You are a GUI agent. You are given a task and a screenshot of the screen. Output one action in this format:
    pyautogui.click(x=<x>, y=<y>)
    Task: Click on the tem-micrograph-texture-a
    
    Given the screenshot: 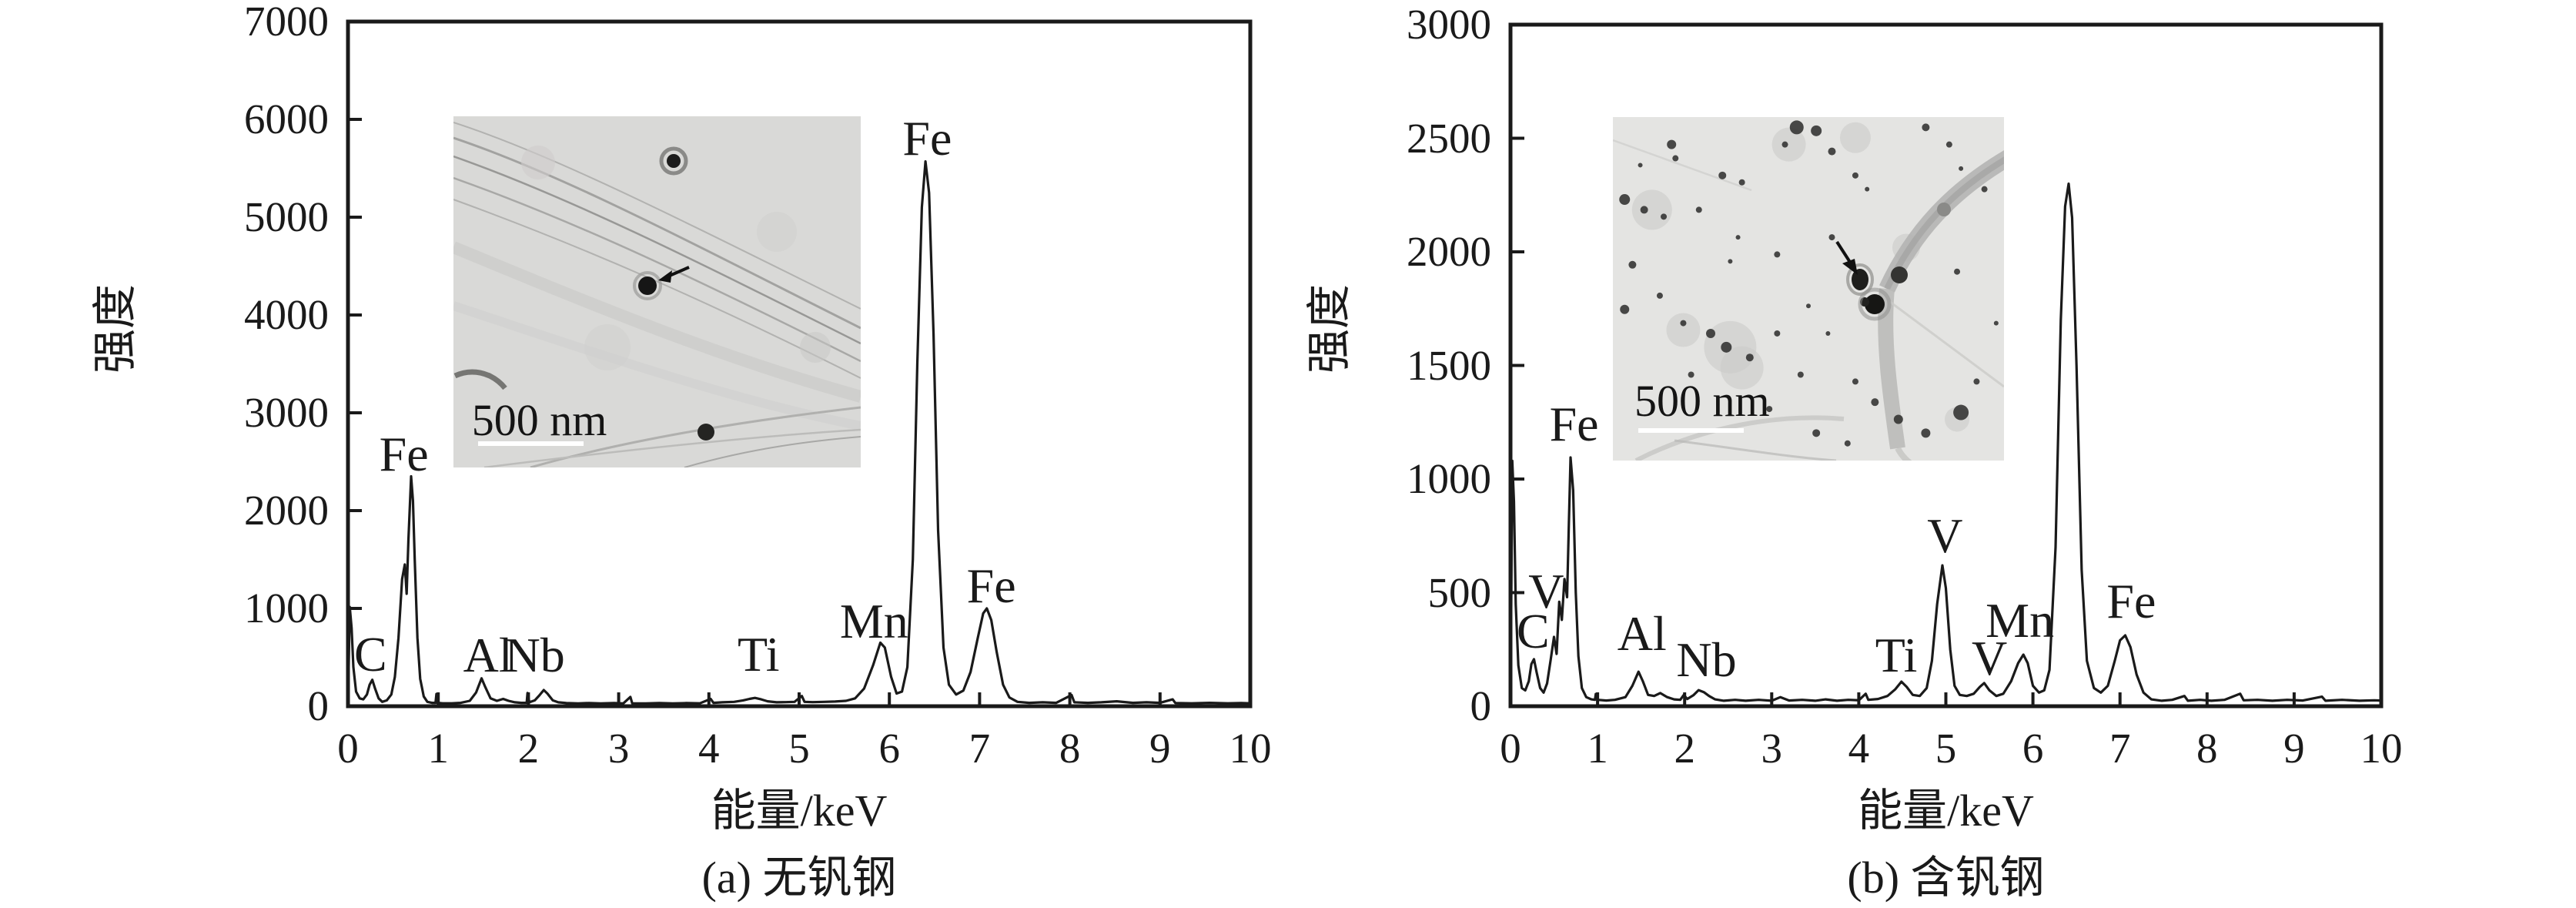 What is the action you would take?
    pyautogui.click(x=657, y=294)
    